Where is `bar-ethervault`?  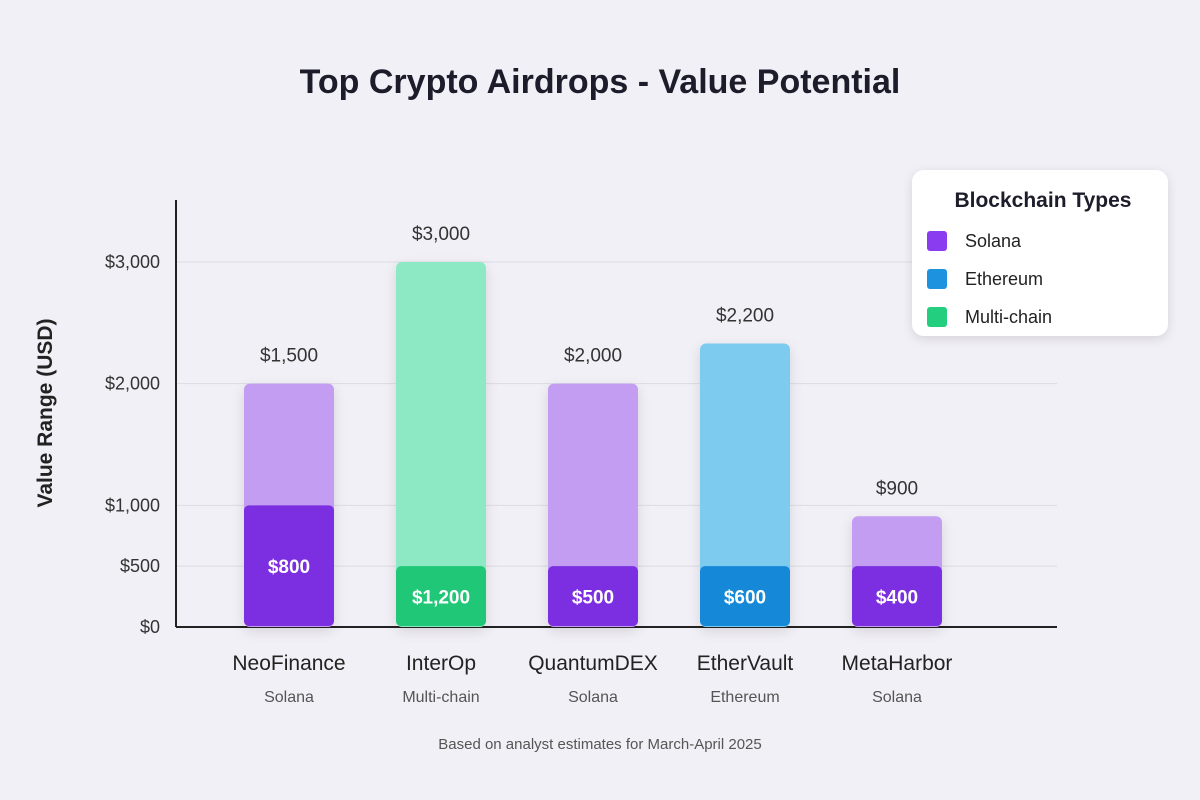
bar-ethervault is located at coordinates (745, 485).